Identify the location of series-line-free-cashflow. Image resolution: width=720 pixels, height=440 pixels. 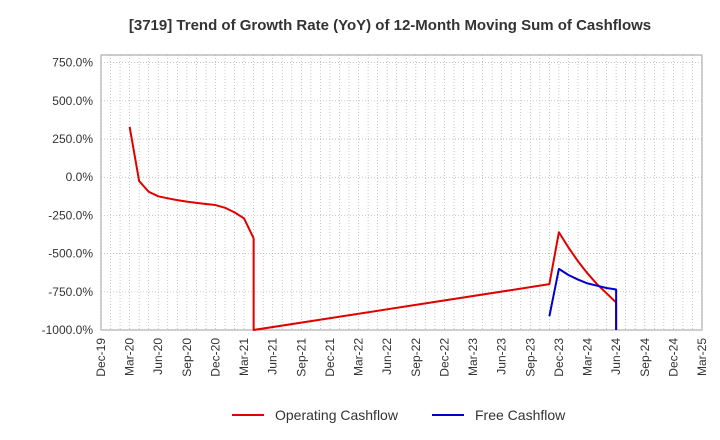
(583, 298).